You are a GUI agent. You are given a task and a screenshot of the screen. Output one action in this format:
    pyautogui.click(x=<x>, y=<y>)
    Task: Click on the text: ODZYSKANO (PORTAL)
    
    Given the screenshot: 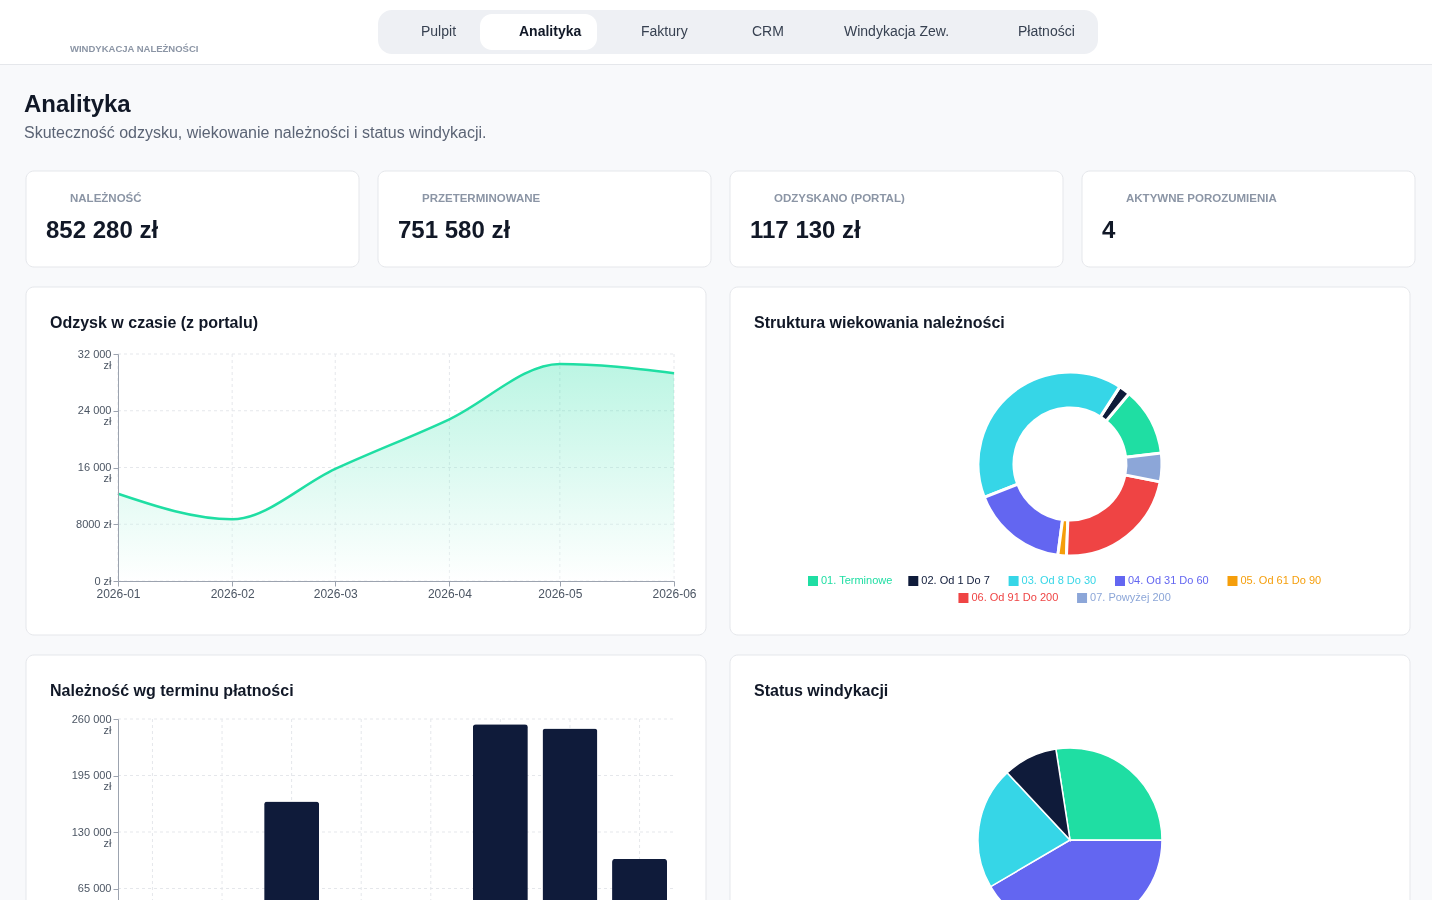 What is the action you would take?
    pyautogui.click(x=839, y=198)
    